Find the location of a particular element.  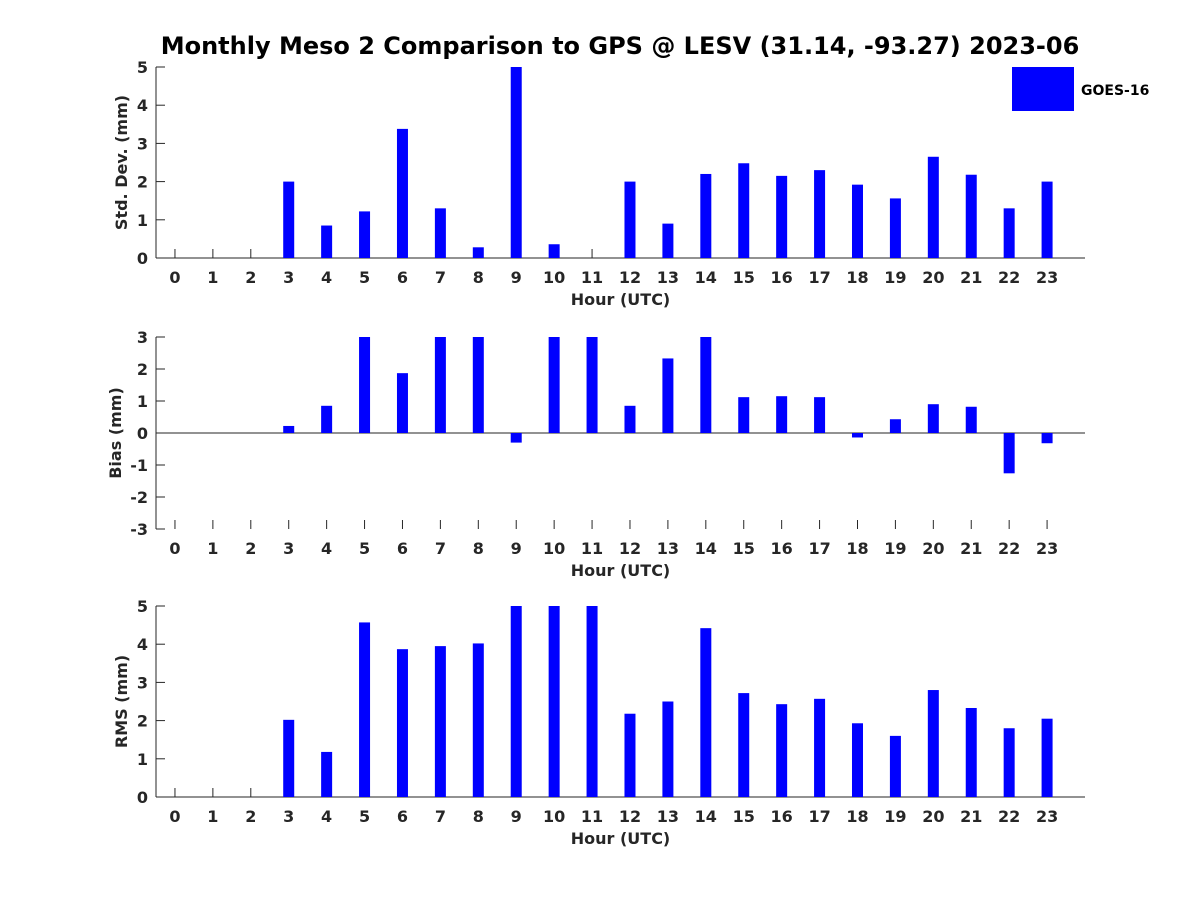

x-tick-label: 21 is located at coordinates (971, 816).